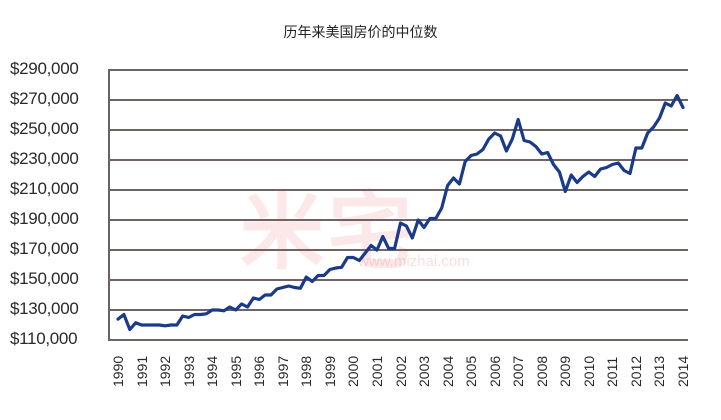  I want to click on y-tick-label: $130,000, so click(44, 308).